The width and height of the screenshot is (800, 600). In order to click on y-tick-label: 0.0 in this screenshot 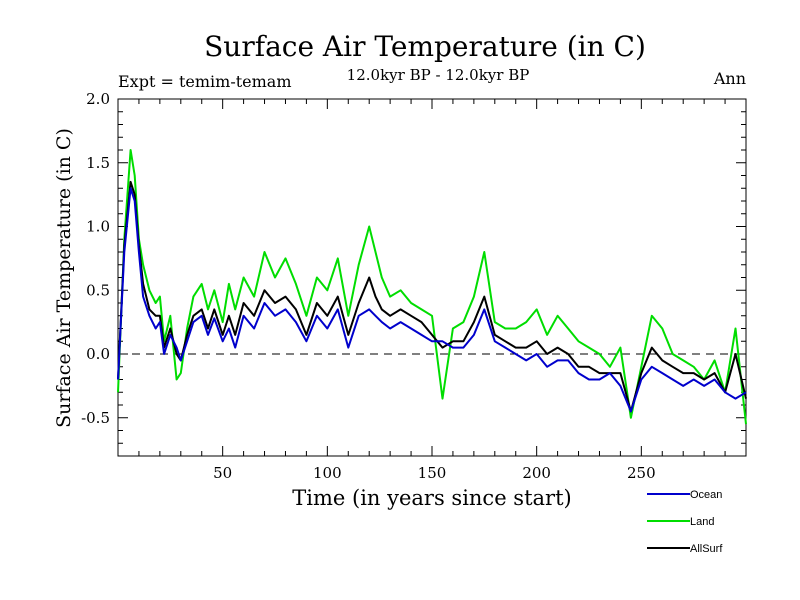, I will do `click(98, 354)`.